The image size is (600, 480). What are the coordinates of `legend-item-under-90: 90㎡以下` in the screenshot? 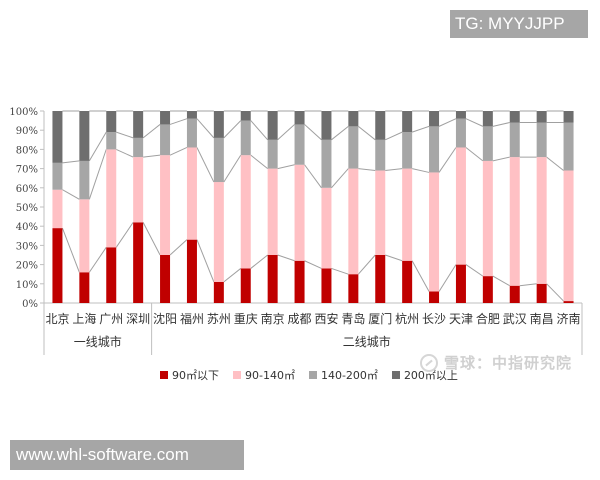 It's located at (189, 375).